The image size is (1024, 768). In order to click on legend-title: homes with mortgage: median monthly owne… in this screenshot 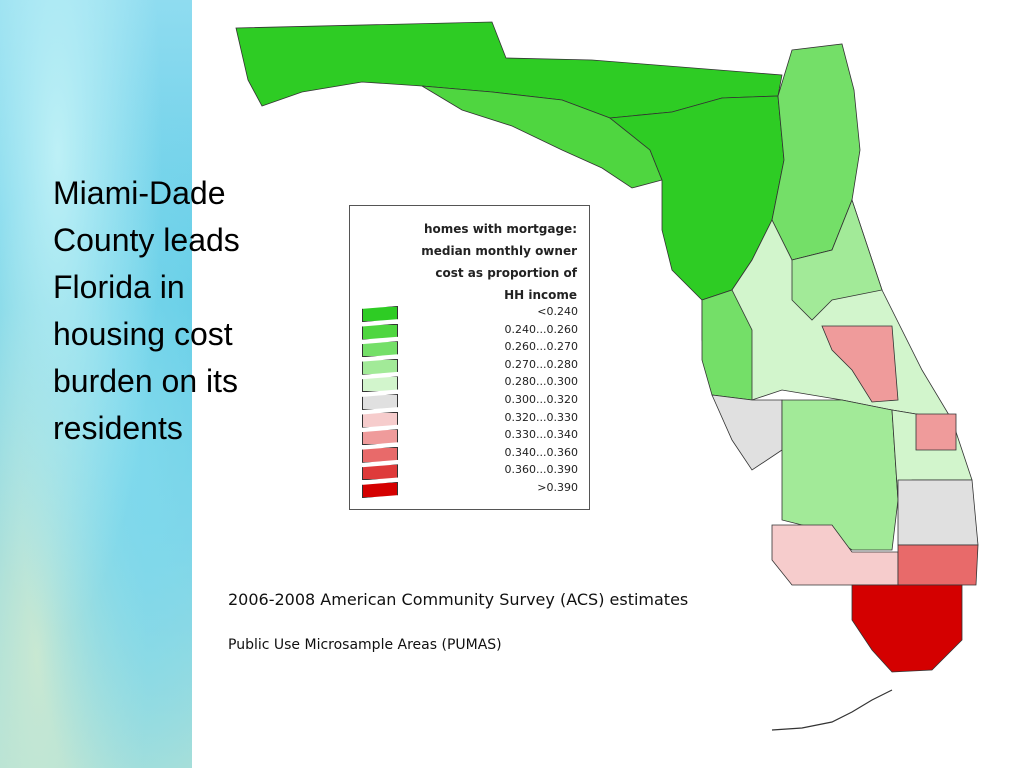, I will do `click(462, 262)`.